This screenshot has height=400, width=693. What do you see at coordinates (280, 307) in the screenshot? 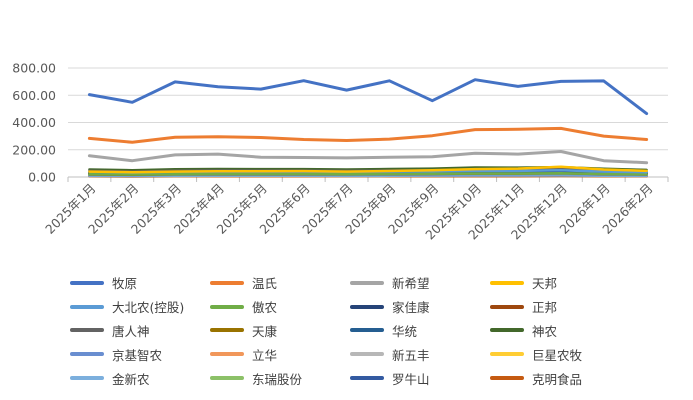
I see `legend-item: 傲农` at bounding box center [280, 307].